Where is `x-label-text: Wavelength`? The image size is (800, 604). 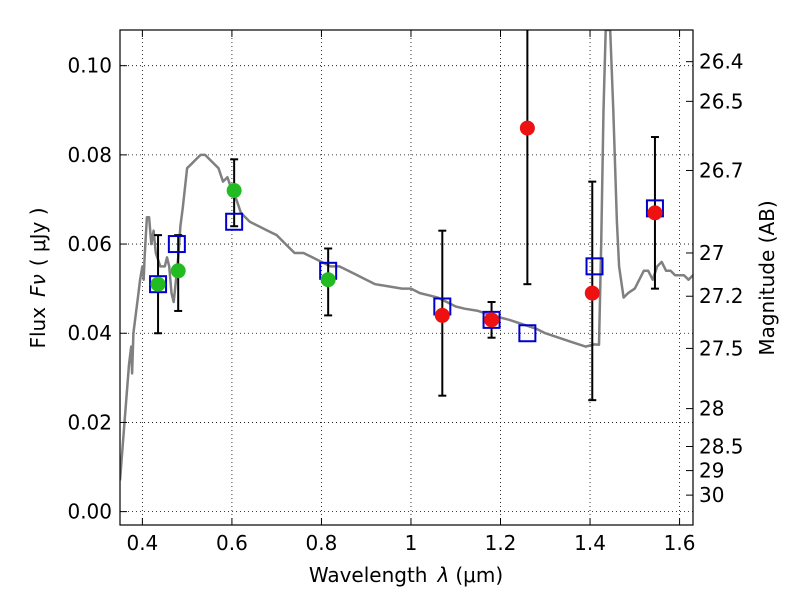
x-label-text: Wavelength is located at coordinates (368, 575).